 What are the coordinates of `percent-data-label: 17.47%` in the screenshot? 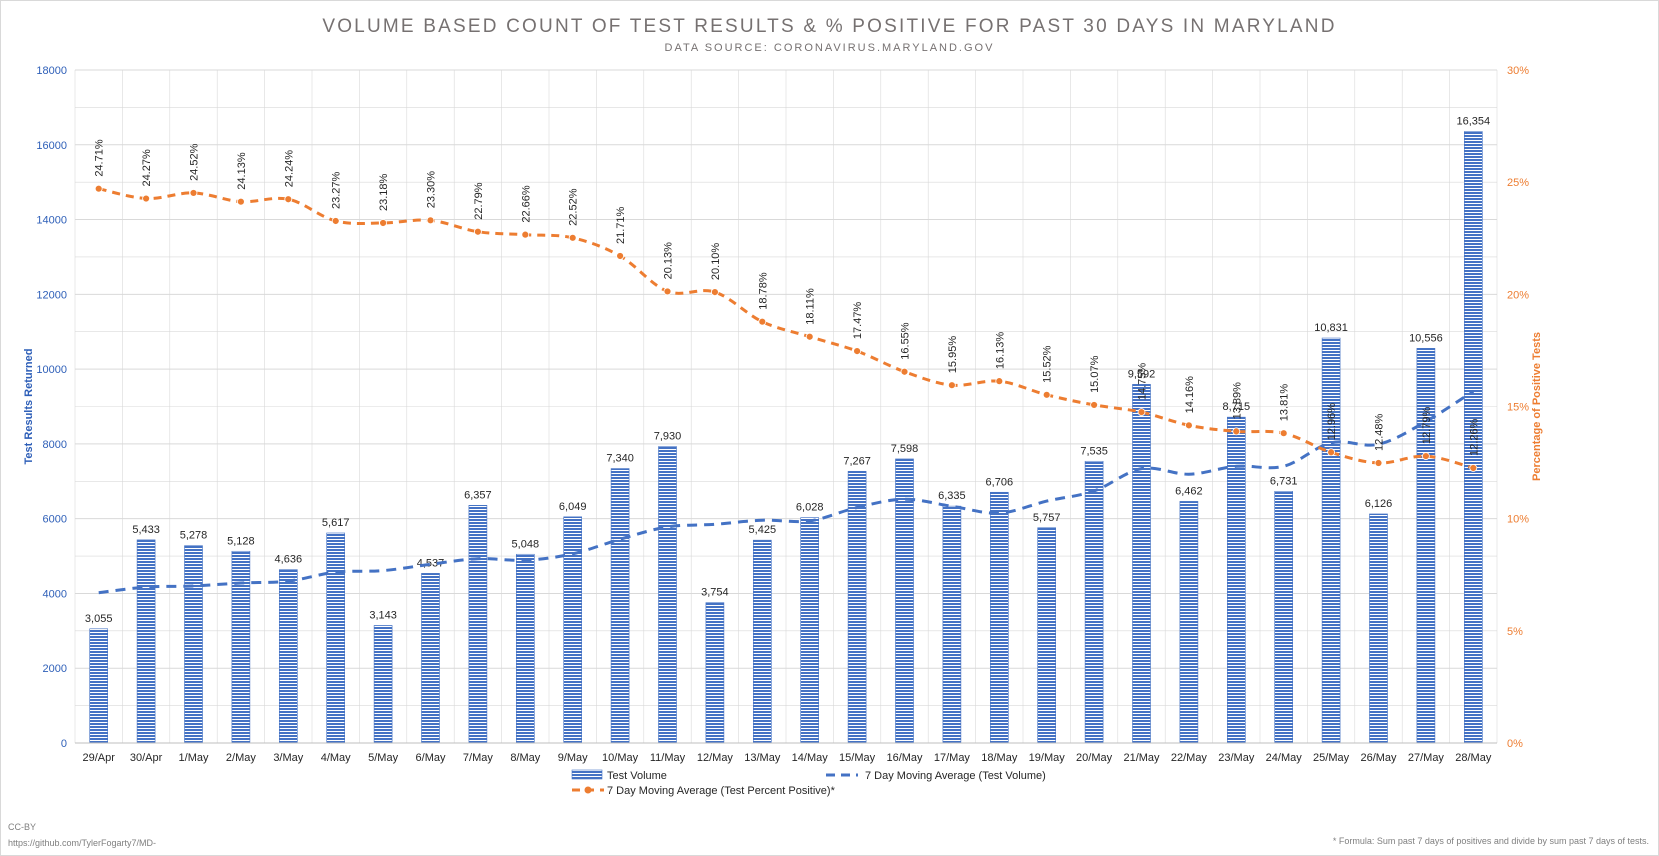 It's located at (858, 321).